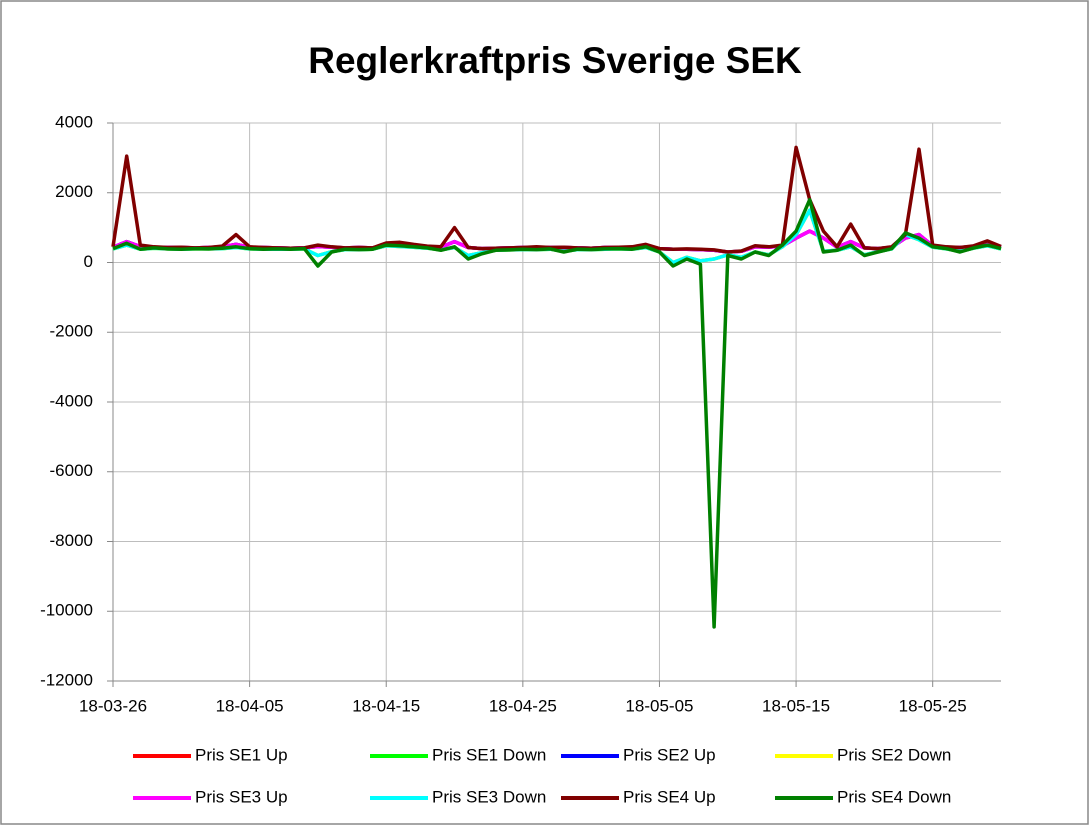 The height and width of the screenshot is (830, 1089). What do you see at coordinates (659, 705) in the screenshot?
I see `x-tick-label: 18-05-05` at bounding box center [659, 705].